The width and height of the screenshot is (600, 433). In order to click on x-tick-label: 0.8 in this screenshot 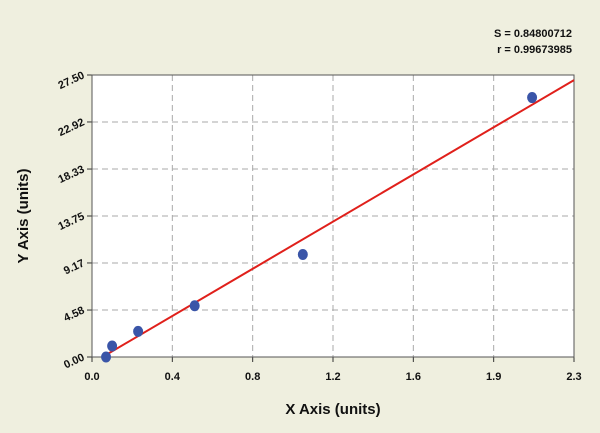, I will do `click(252, 377)`.